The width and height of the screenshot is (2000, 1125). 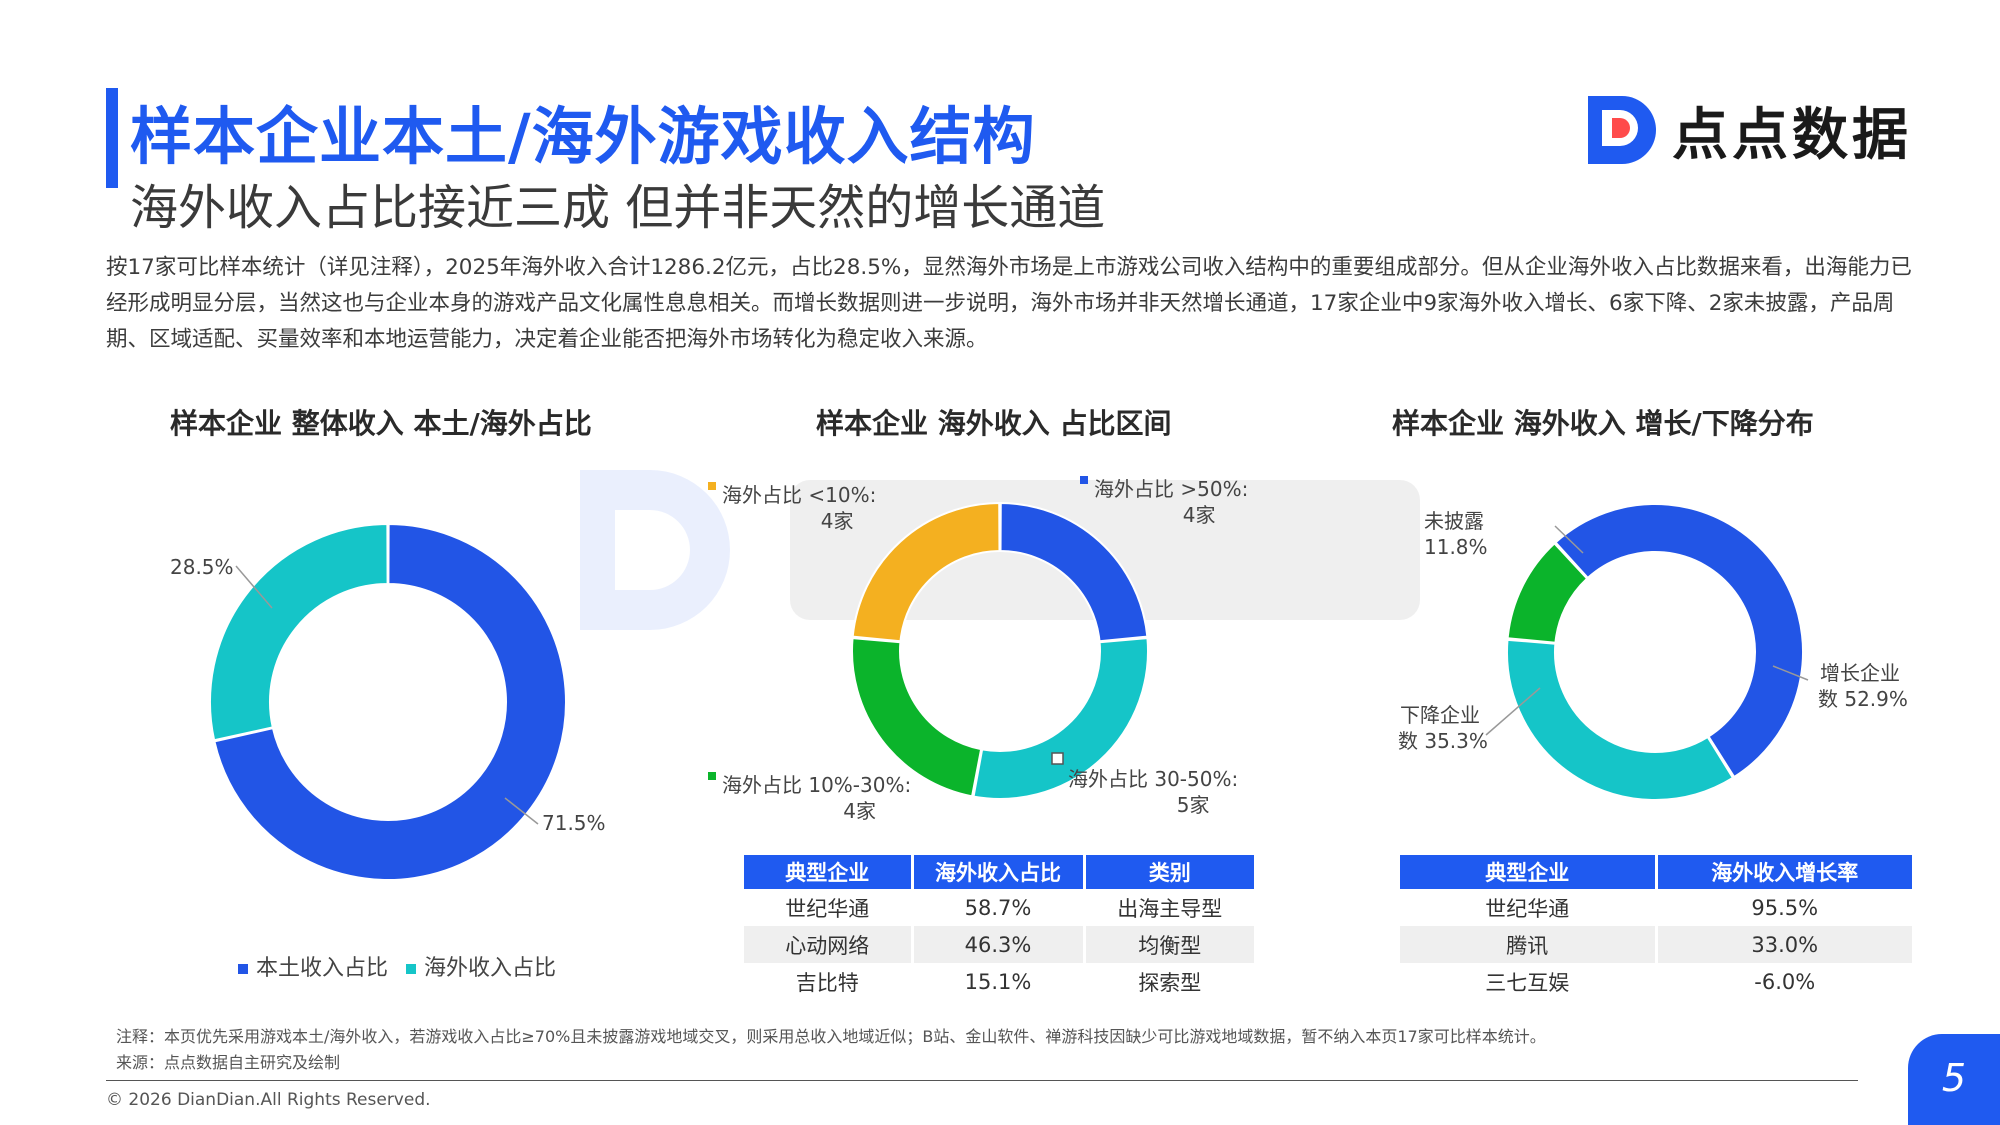 I want to click on table-header: 海外收入增长率, so click(x=1784, y=872).